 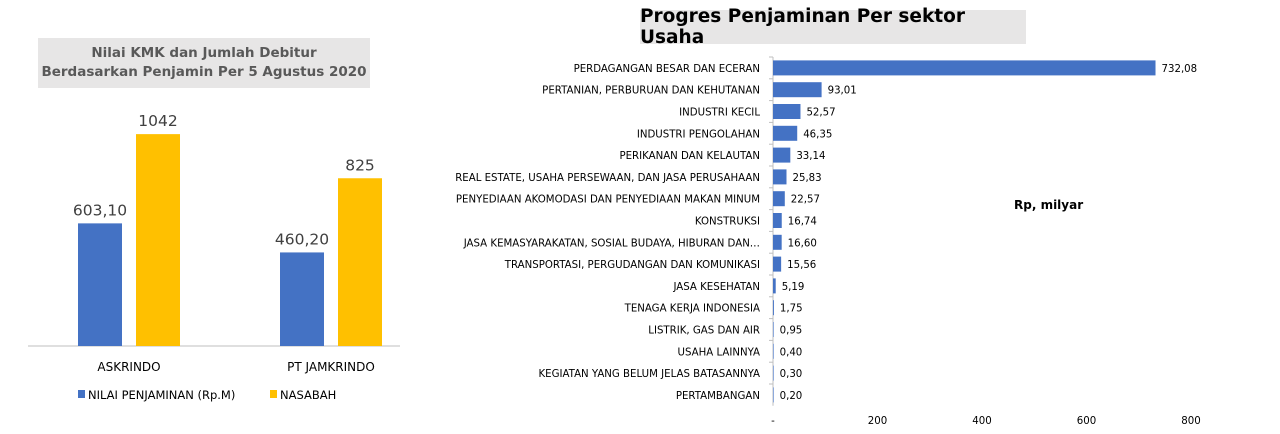 What do you see at coordinates (651, 91) in the screenshot?
I see `sector-category-label: PERTANIAN, PERBURUAN DAN KEHUTANAN` at bounding box center [651, 91].